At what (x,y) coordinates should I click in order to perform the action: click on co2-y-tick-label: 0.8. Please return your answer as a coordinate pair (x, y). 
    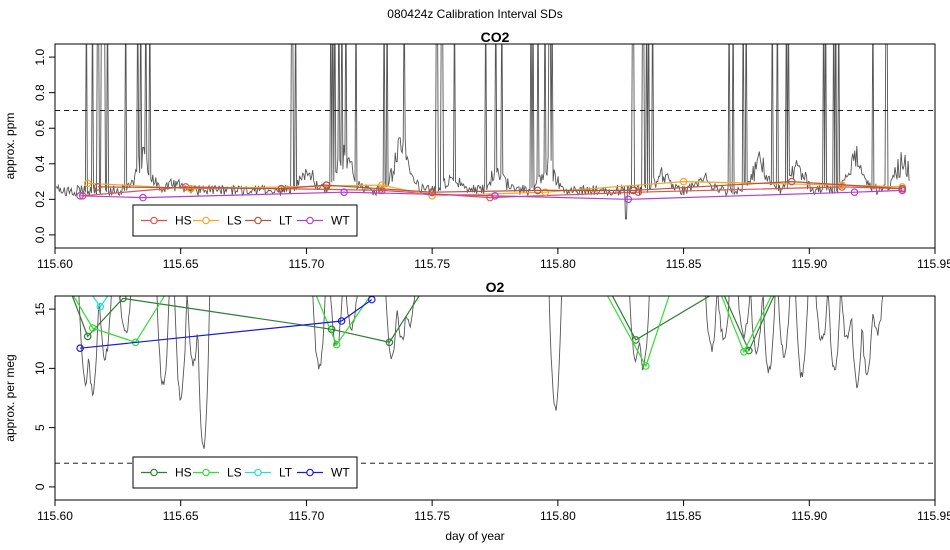
    Looking at the image, I should click on (40, 92).